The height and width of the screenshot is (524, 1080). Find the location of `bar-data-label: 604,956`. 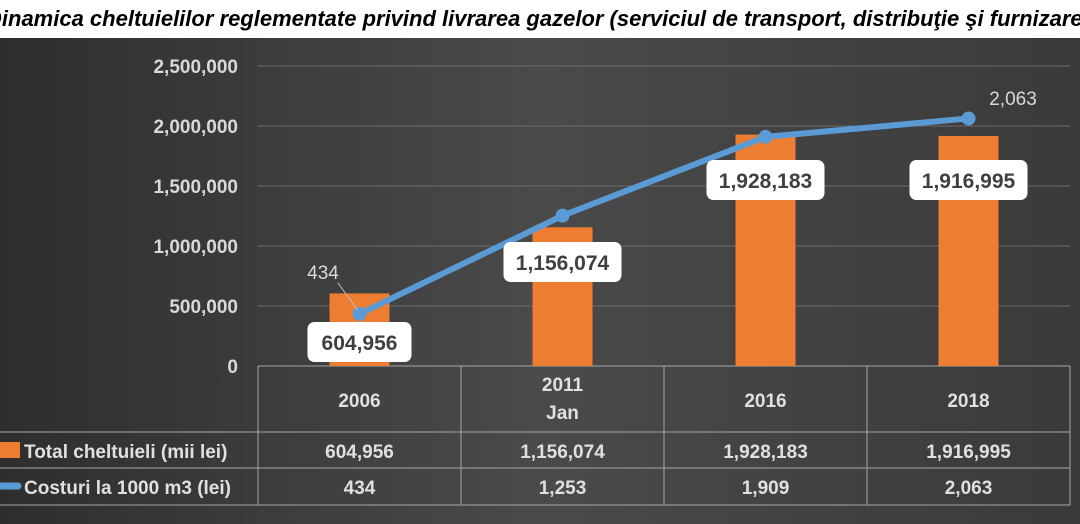

bar-data-label: 604,956 is located at coordinates (360, 343).